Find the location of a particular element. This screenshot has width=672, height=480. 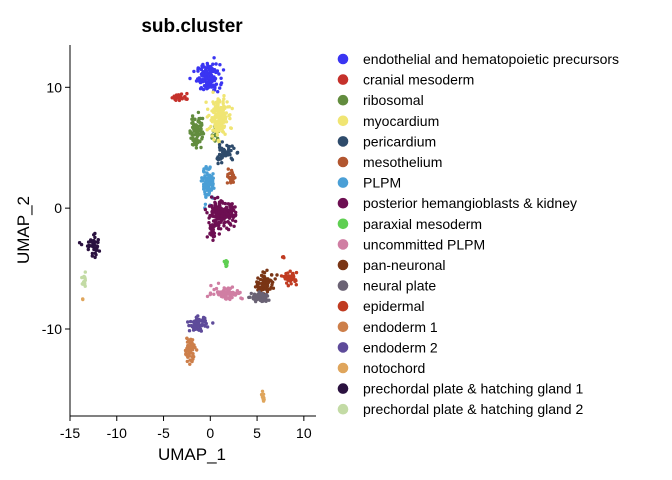

x-tick-label: 5 is located at coordinates (257, 433).